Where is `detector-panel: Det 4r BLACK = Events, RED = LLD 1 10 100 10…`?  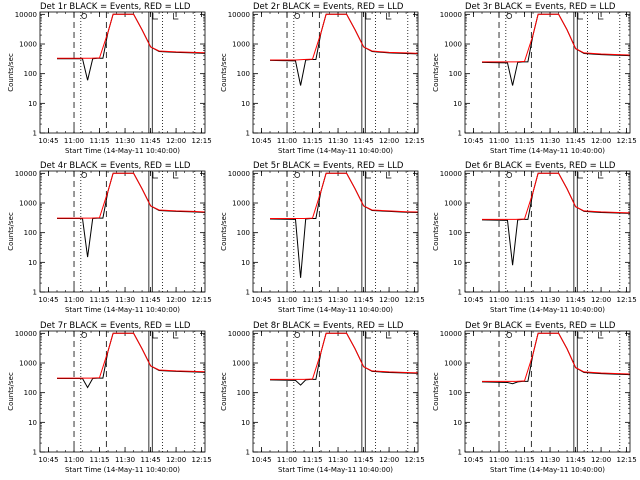
detector-panel: Det 4r BLACK = Events, RED = LLD 1 10 100 10… is located at coordinates (109, 237).